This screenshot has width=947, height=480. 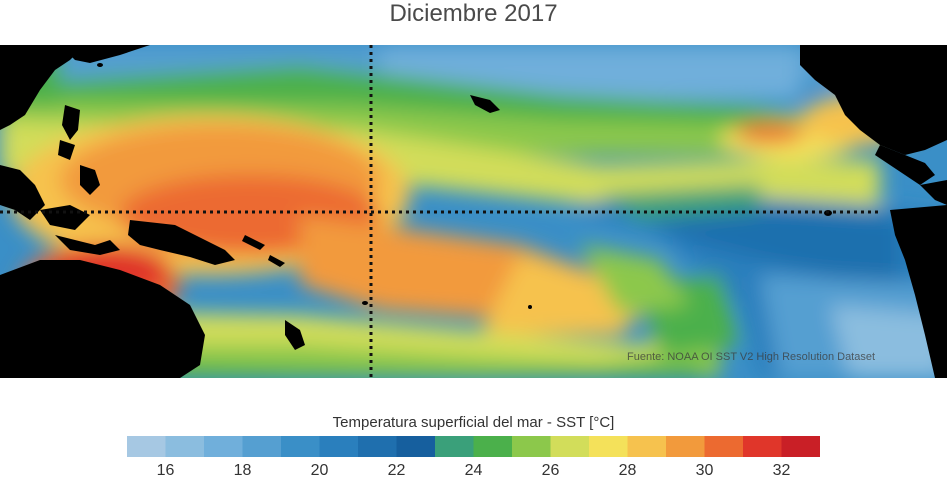 What do you see at coordinates (704, 470) in the screenshot?
I see `colorbar-tick-label: 30` at bounding box center [704, 470].